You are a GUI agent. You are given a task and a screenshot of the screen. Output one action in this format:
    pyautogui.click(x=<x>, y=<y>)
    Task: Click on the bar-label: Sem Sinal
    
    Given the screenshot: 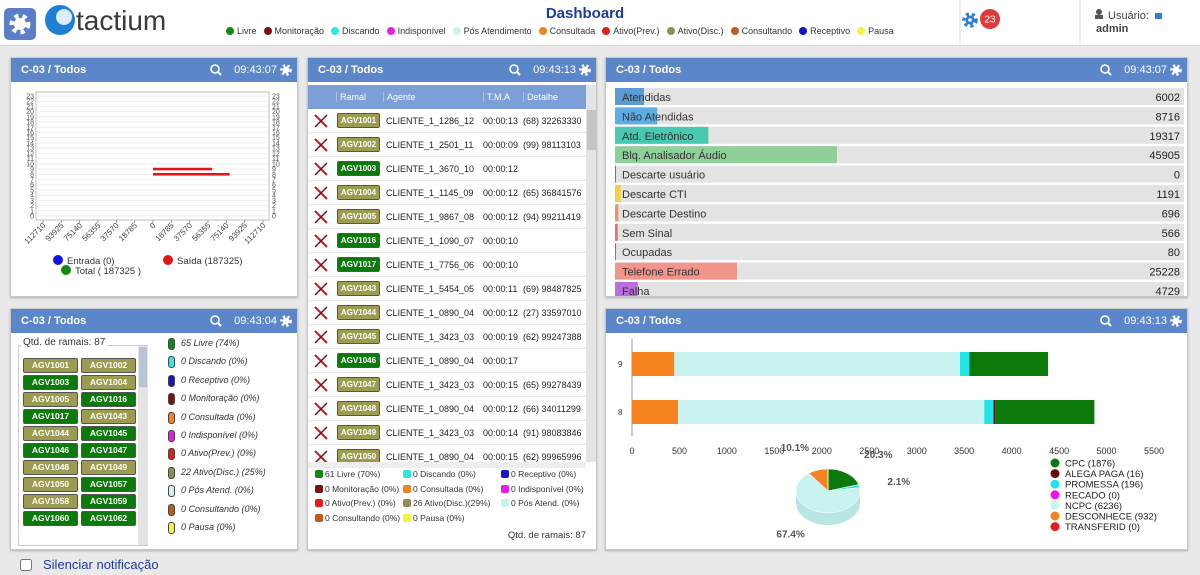 What is the action you would take?
    pyautogui.click(x=647, y=234)
    